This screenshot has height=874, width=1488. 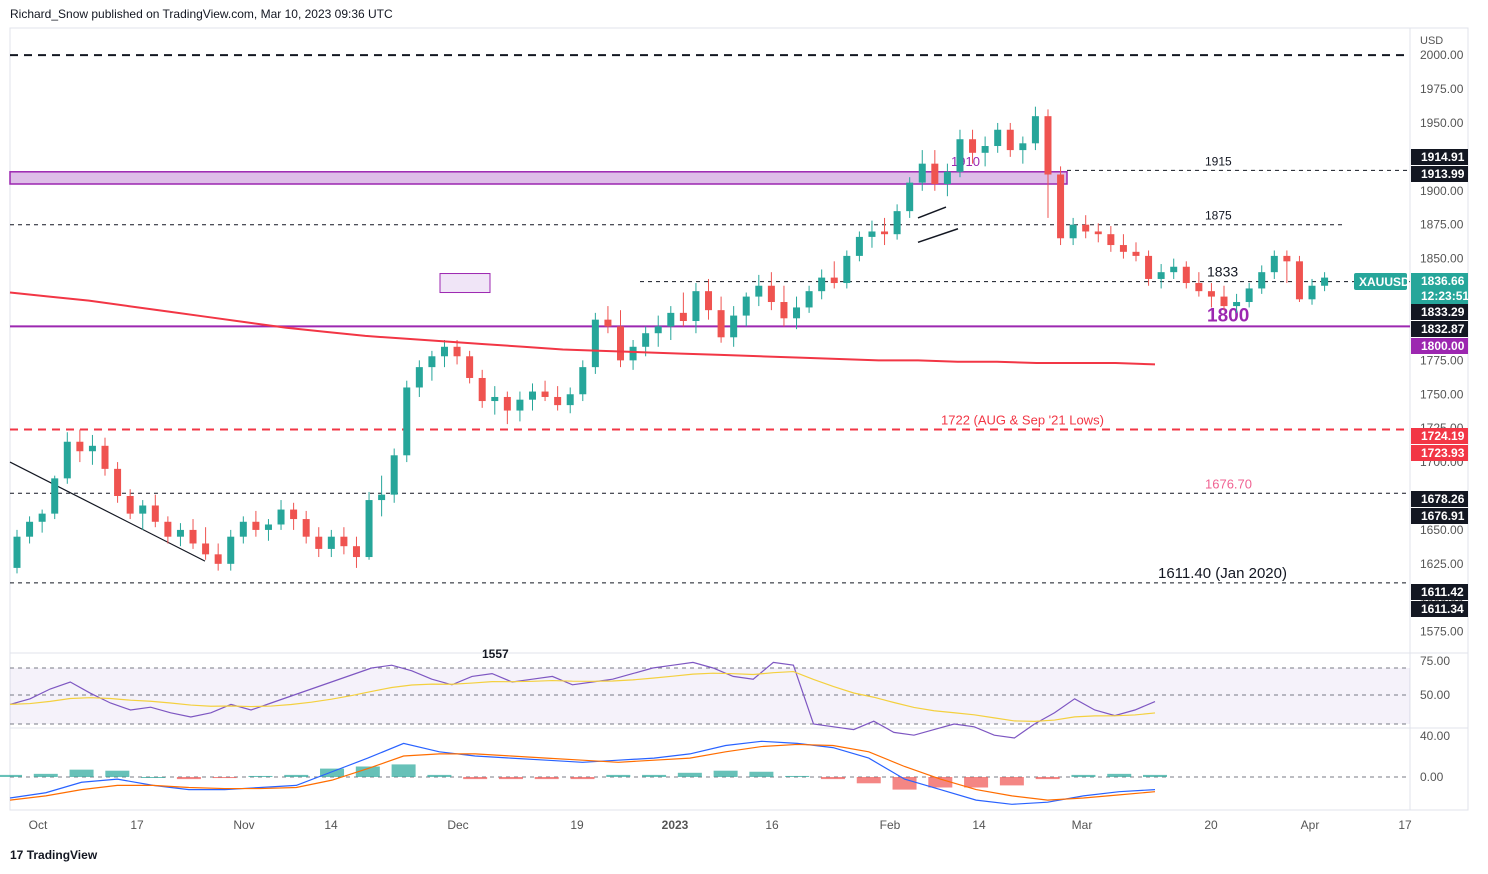 I want to click on price-tag-text: 1914.91, so click(x=1443, y=157).